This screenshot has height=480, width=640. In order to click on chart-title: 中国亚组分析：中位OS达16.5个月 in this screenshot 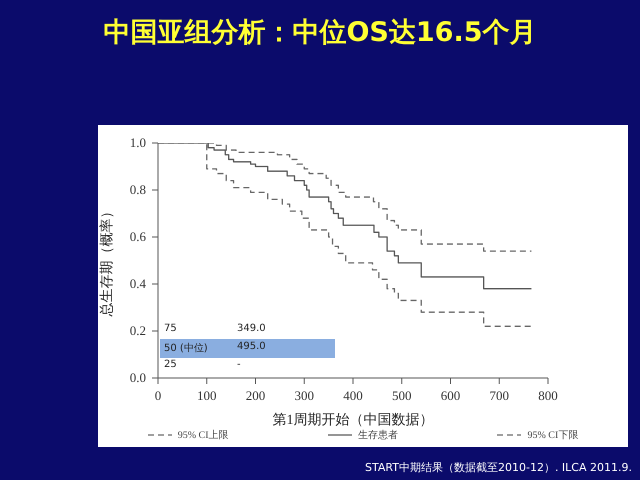, I will do `click(320, 33)`.